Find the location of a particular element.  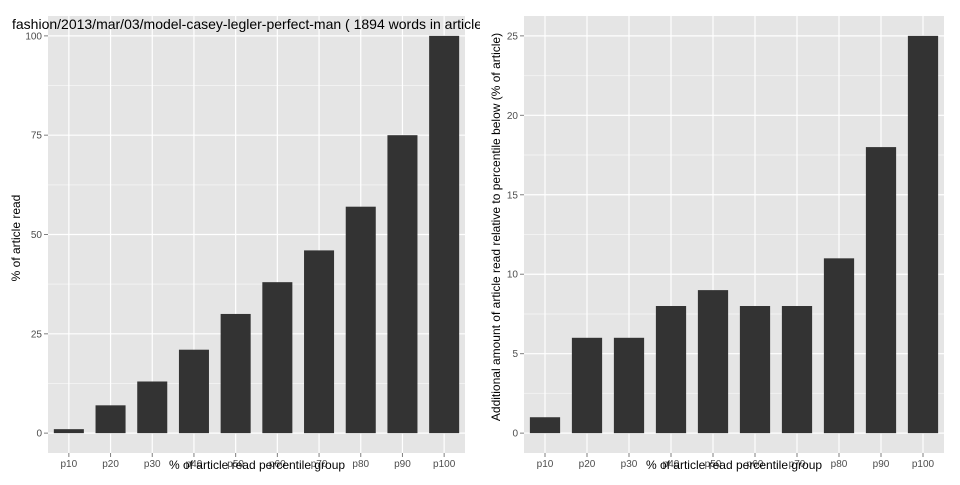

left-chart-ytick-label: 25 is located at coordinates (37, 334).